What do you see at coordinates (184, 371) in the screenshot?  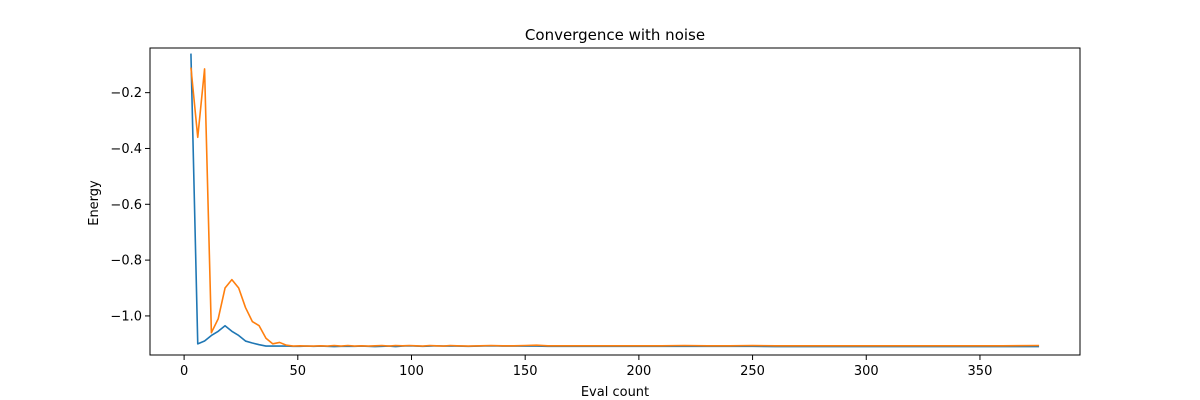 I see `x-tick-label: 0` at bounding box center [184, 371].